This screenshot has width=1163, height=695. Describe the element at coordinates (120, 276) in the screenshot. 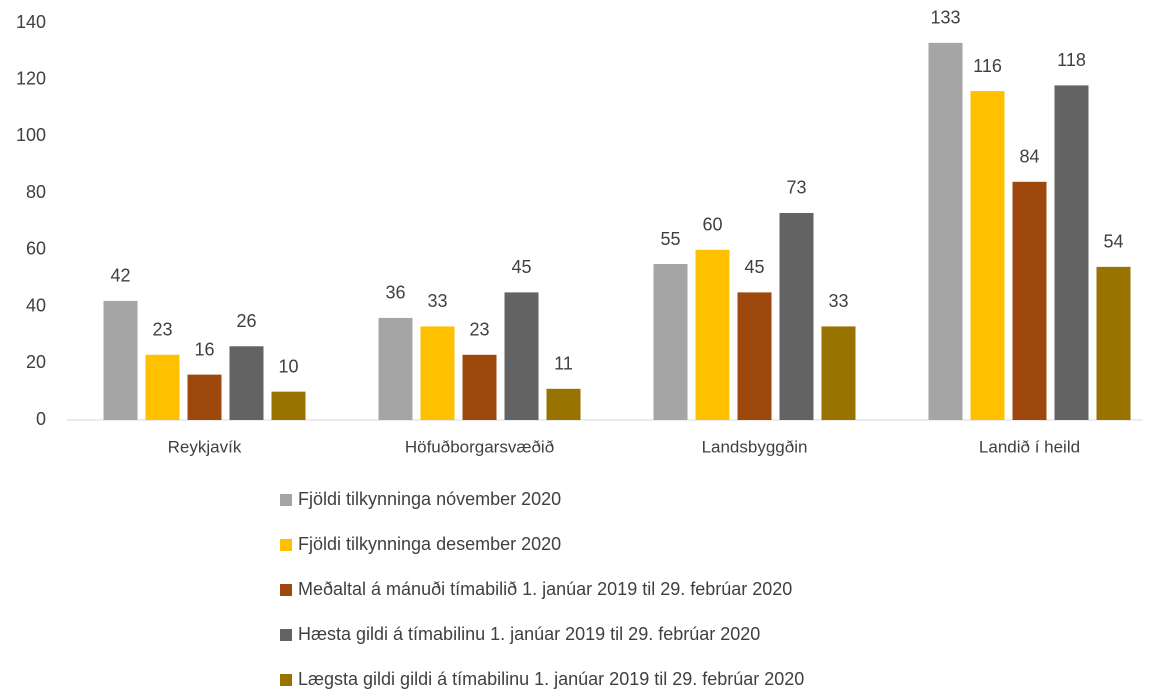

I see `data-label: 42` at that location.